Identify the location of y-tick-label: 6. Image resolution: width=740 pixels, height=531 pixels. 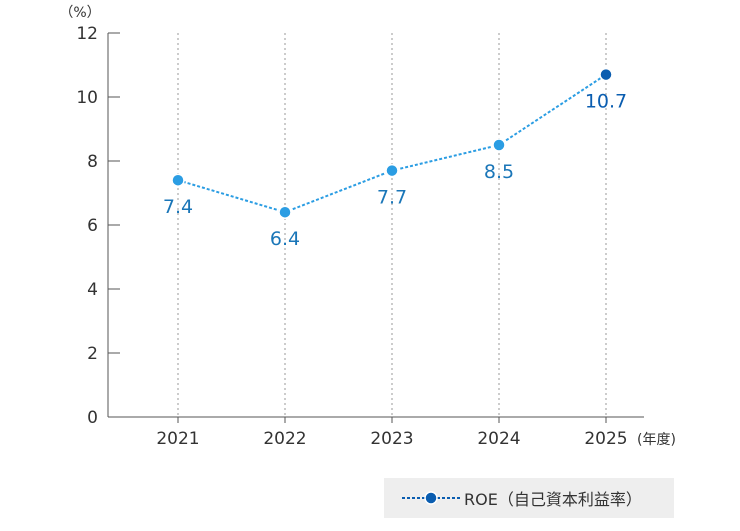
(92, 226).